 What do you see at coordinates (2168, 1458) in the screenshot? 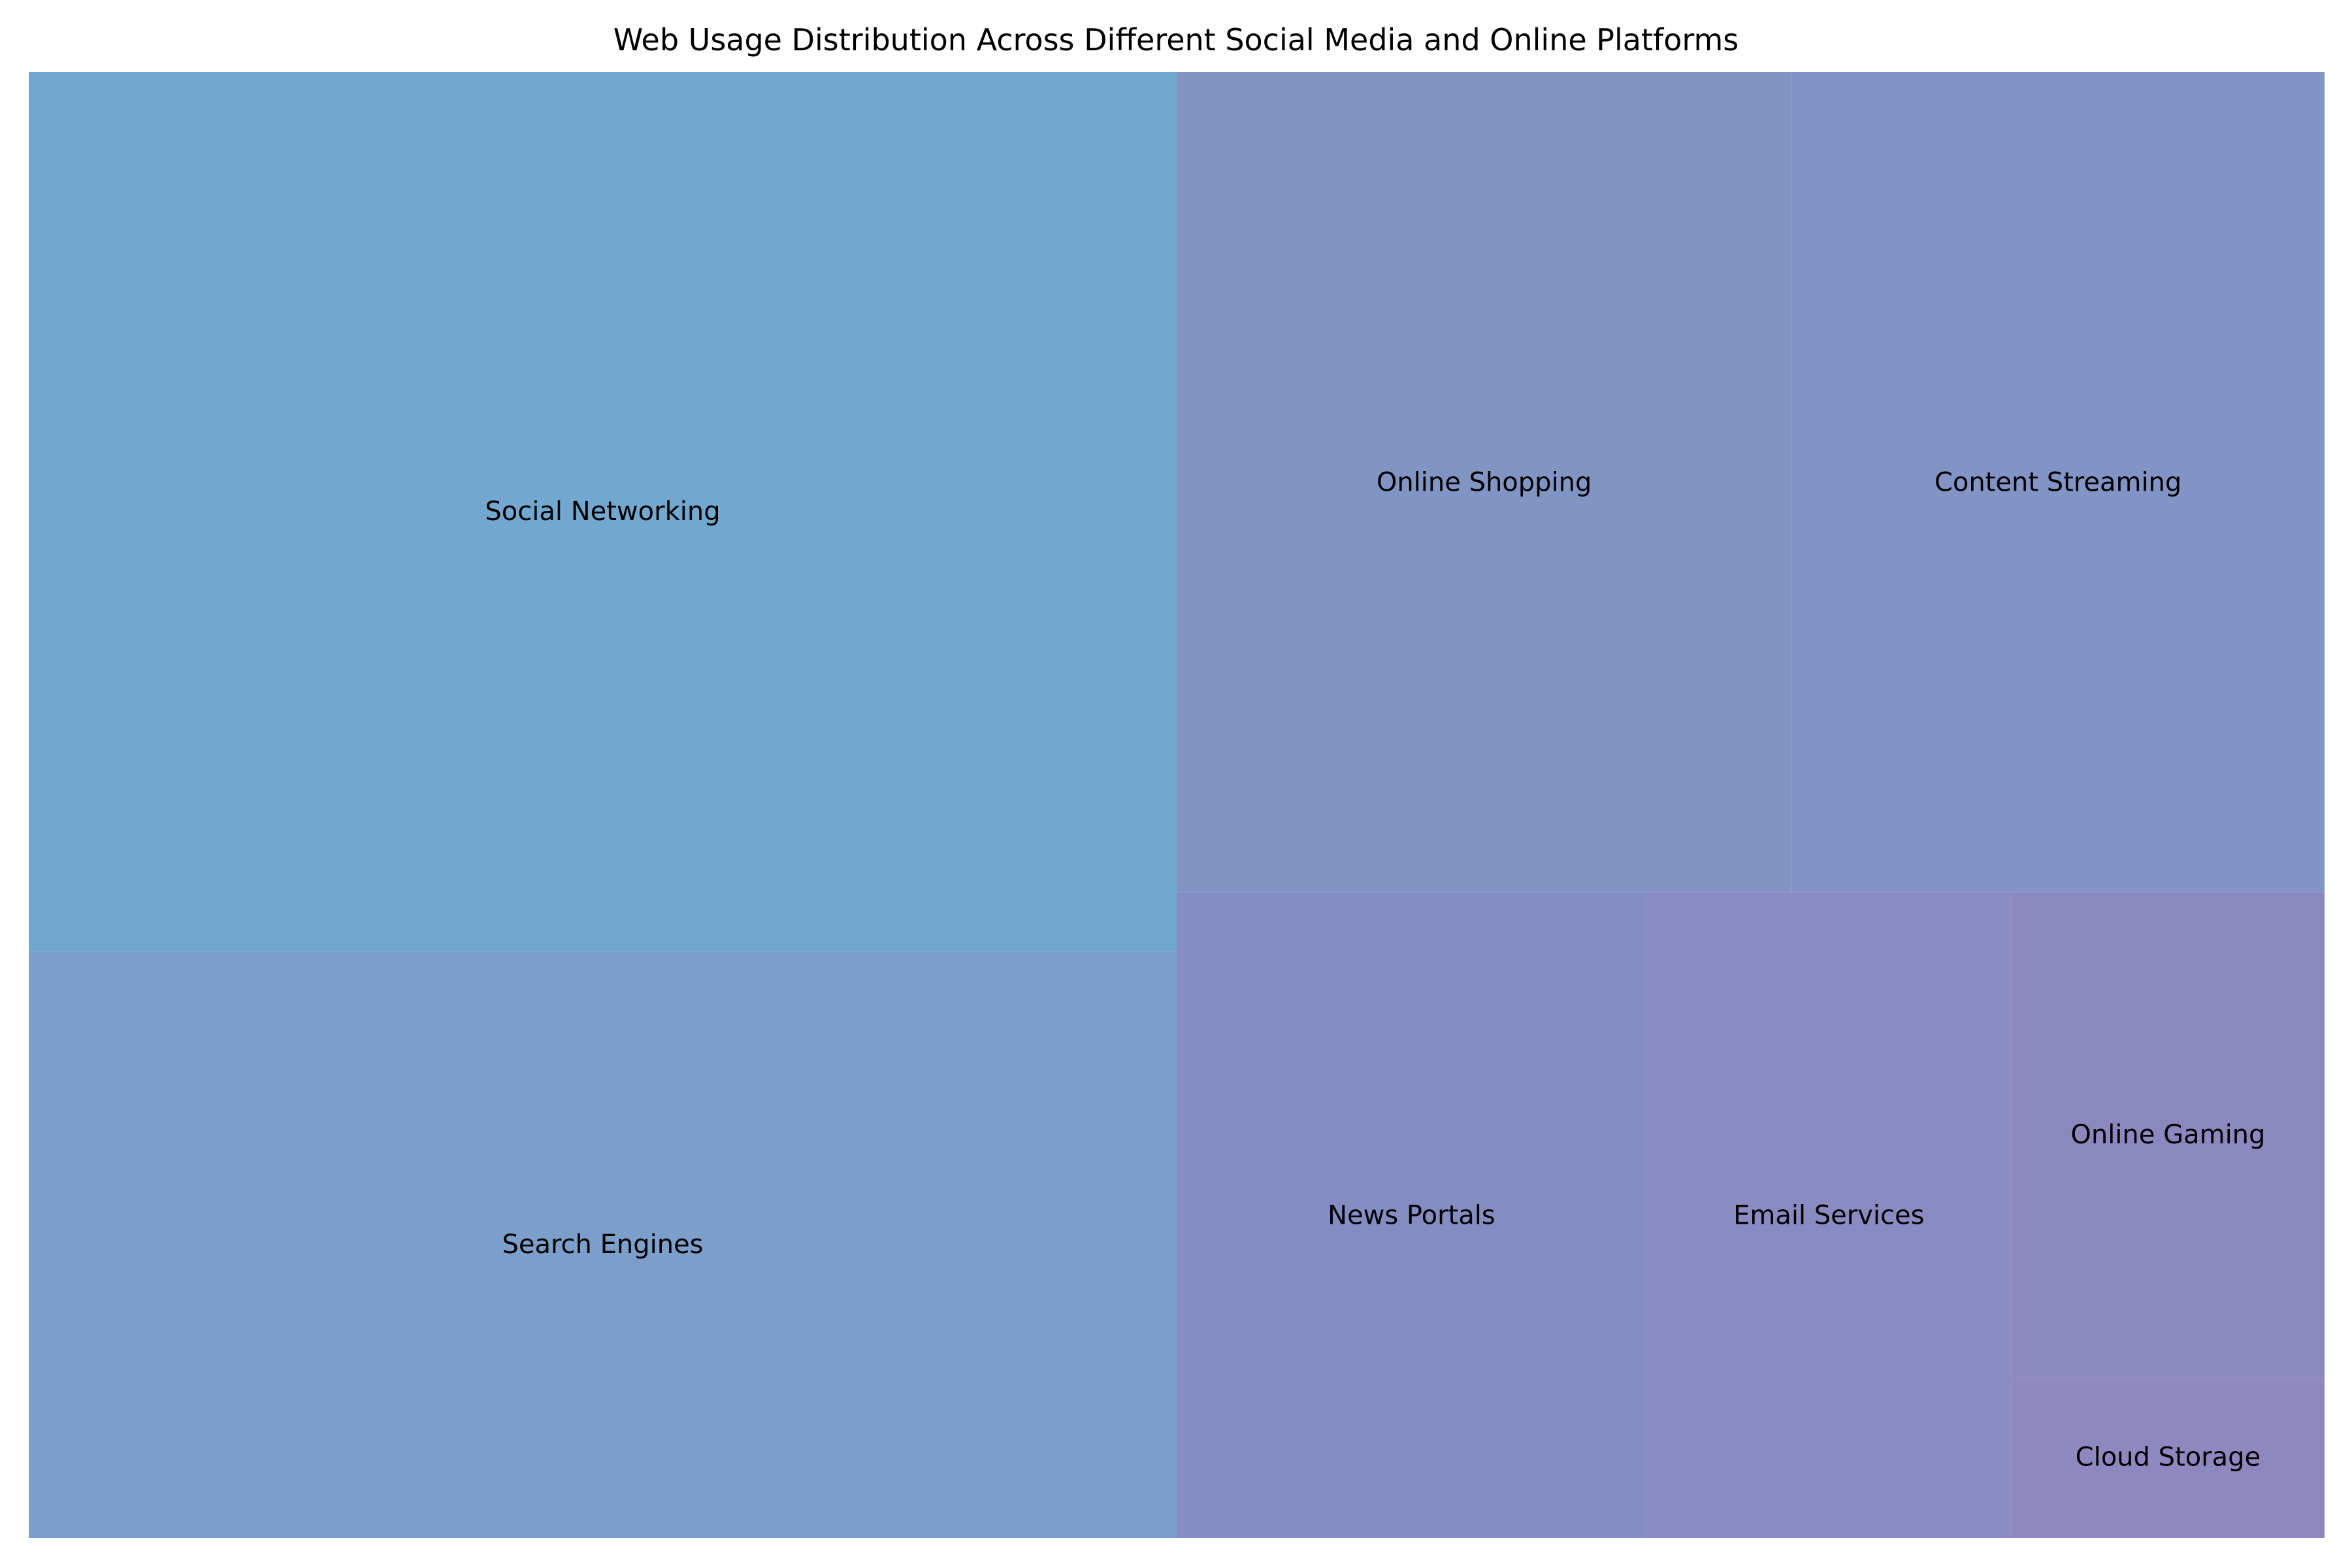
I see `treemap-label-cloud-storage: Cloud Storage` at bounding box center [2168, 1458].